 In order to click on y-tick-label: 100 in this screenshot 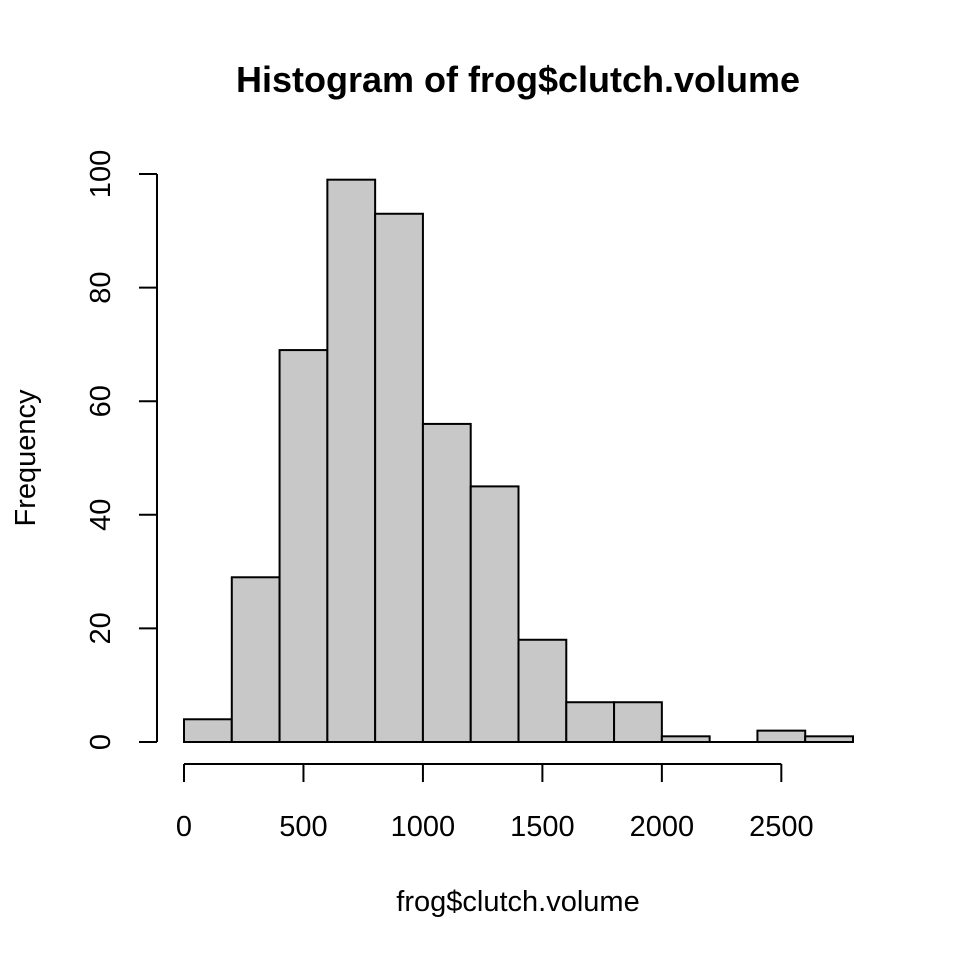, I will do `click(101, 174)`.